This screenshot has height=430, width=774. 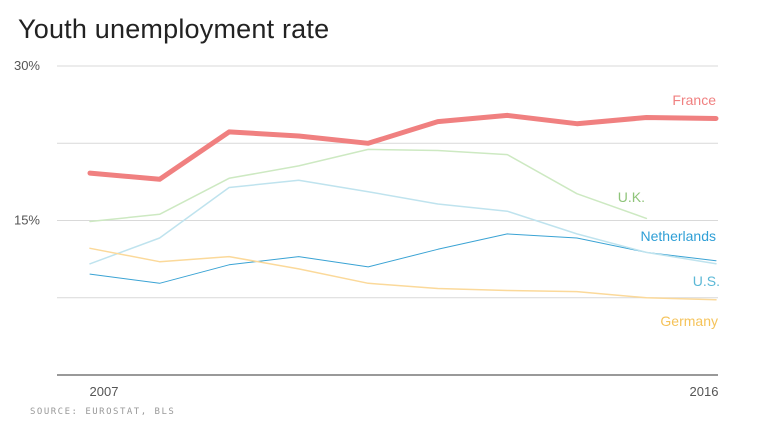 I want to click on series-line-u-k, so click(x=368, y=185).